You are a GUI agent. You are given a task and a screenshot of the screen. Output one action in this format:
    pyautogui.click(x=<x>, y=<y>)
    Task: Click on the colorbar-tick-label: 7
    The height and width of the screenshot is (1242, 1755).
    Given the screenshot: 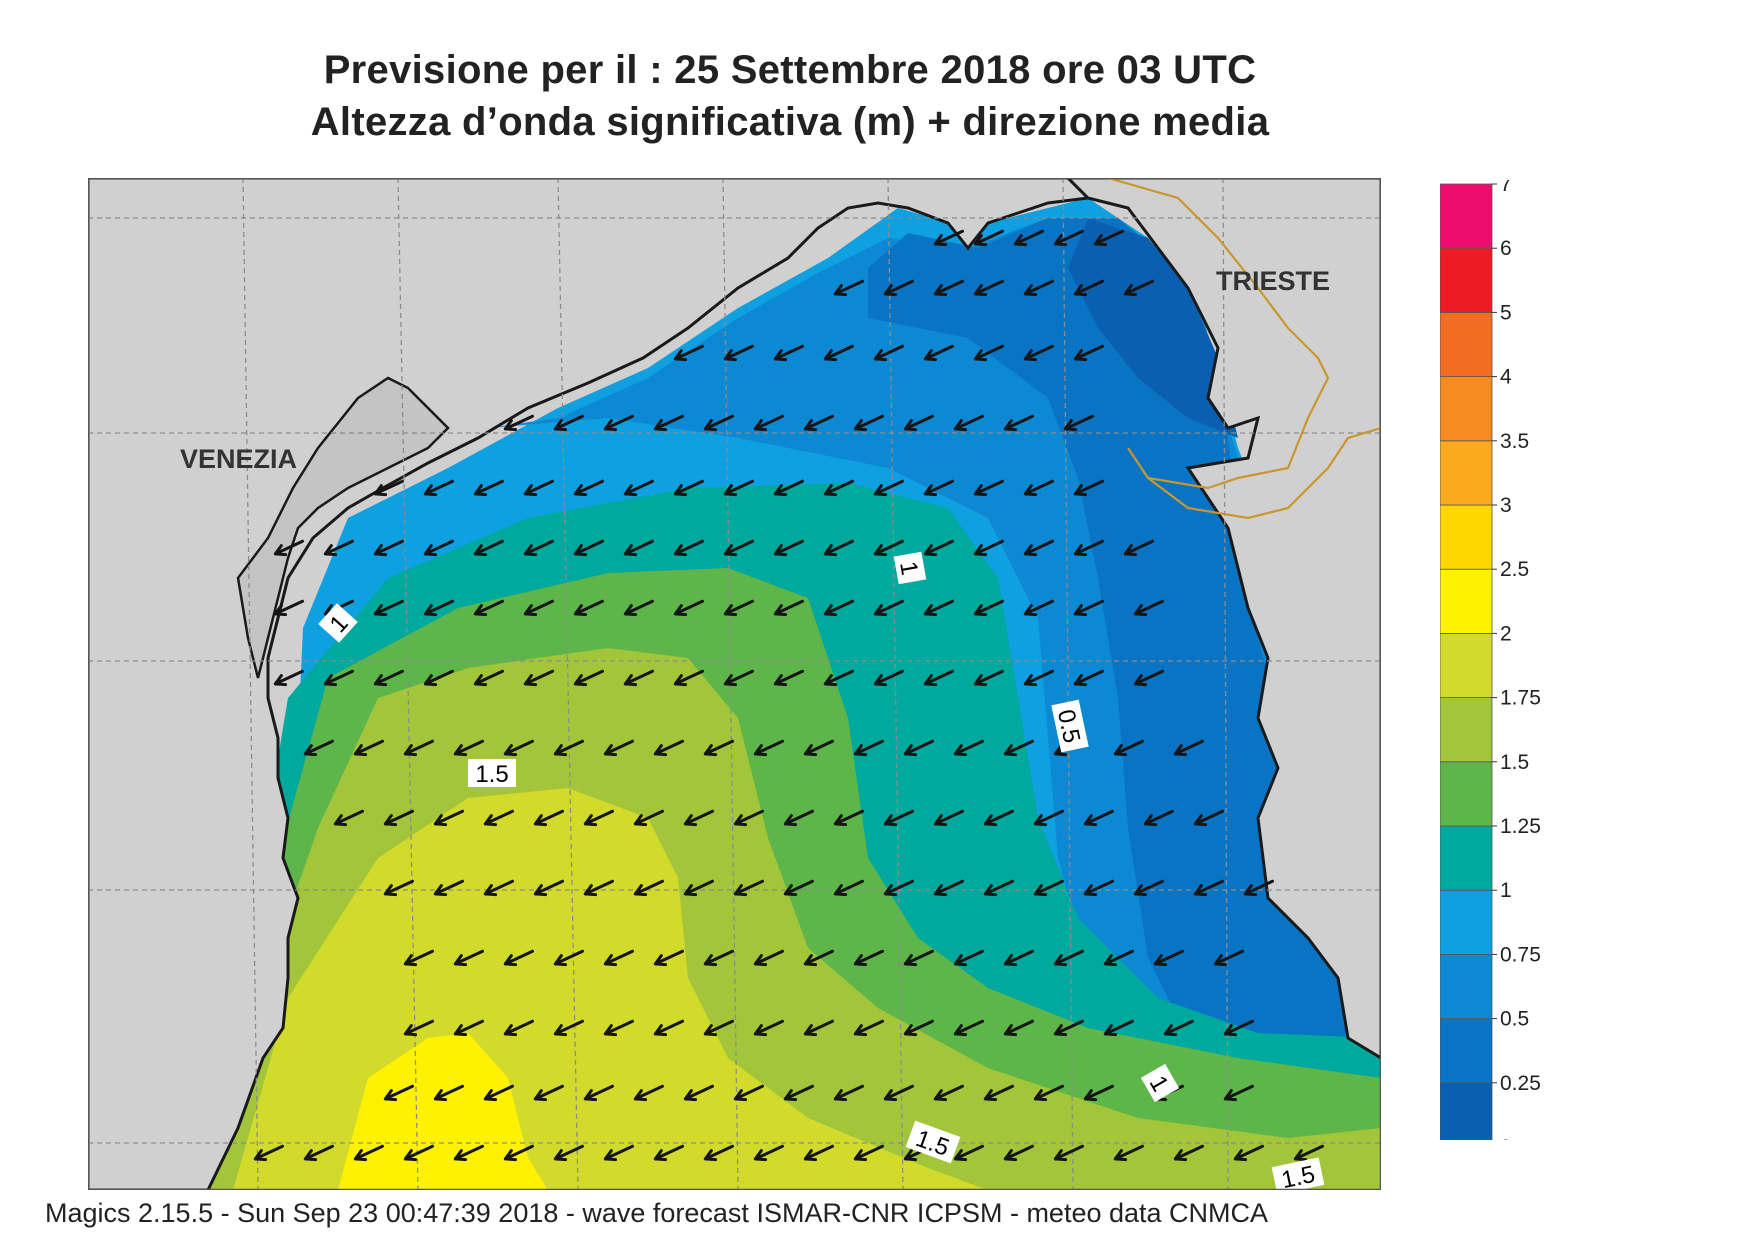 What is the action you would take?
    pyautogui.click(x=1506, y=188)
    